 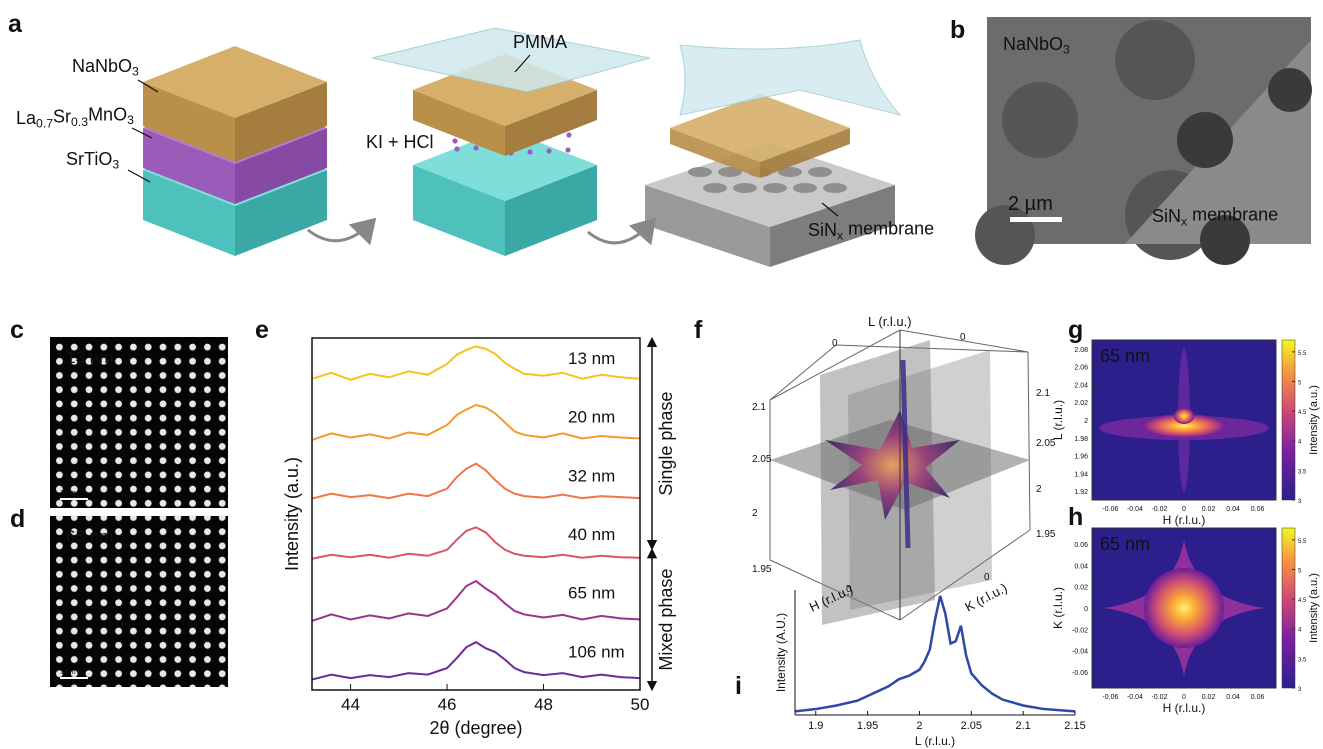 What do you see at coordinates (1022, 726) in the screenshot?
I see `x-tick-label: 2.1` at bounding box center [1022, 726].